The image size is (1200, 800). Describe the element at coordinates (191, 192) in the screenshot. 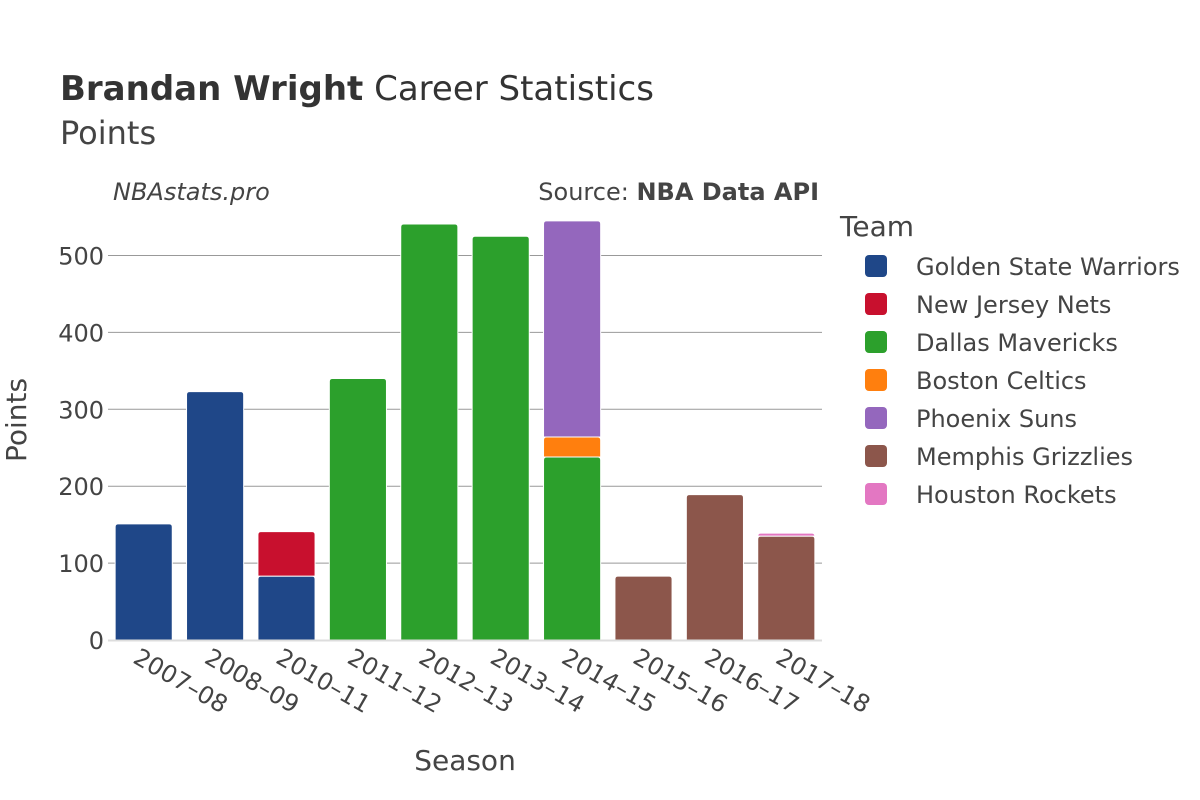

I see `watermark: NBAstats.pro` at that location.